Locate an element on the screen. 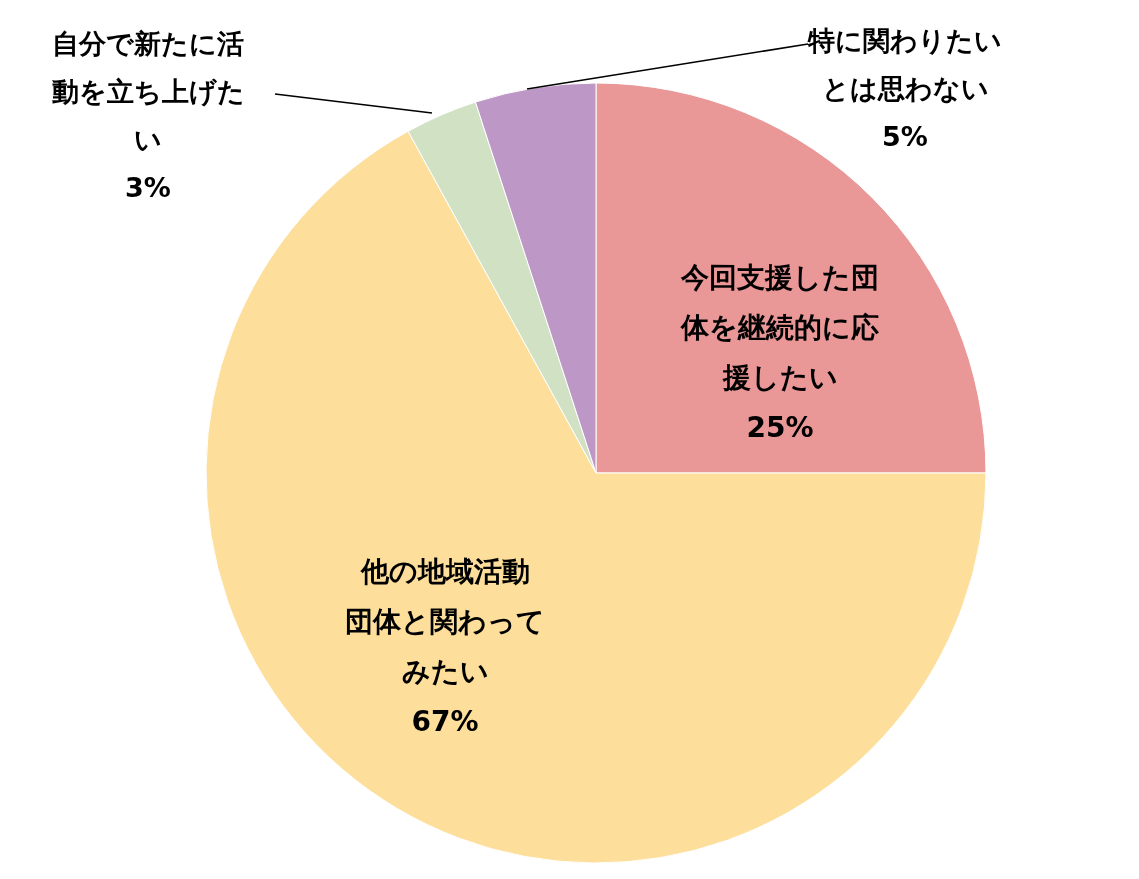 The height and width of the screenshot is (879, 1139). data-label: 67% is located at coordinates (445, 721).